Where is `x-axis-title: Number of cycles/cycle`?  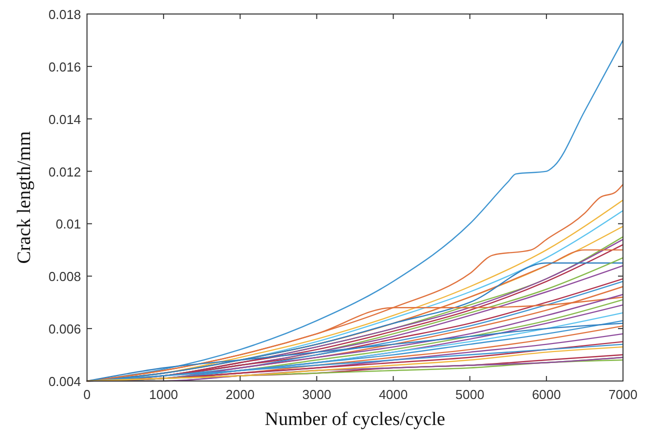 x-axis-title: Number of cycles/cycle is located at coordinates (355, 419).